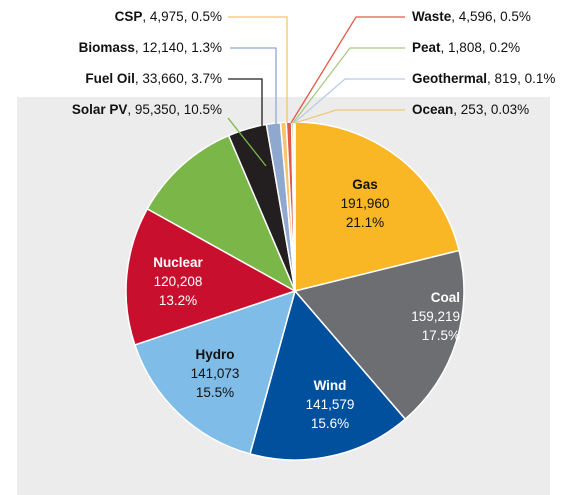  What do you see at coordinates (445, 297) in the screenshot?
I see `slice-name: Coal` at bounding box center [445, 297].